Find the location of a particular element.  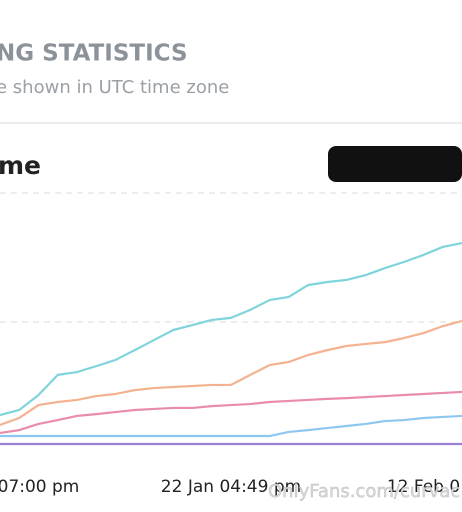

x-tick-label: 07:00 pm is located at coordinates (39, 487).